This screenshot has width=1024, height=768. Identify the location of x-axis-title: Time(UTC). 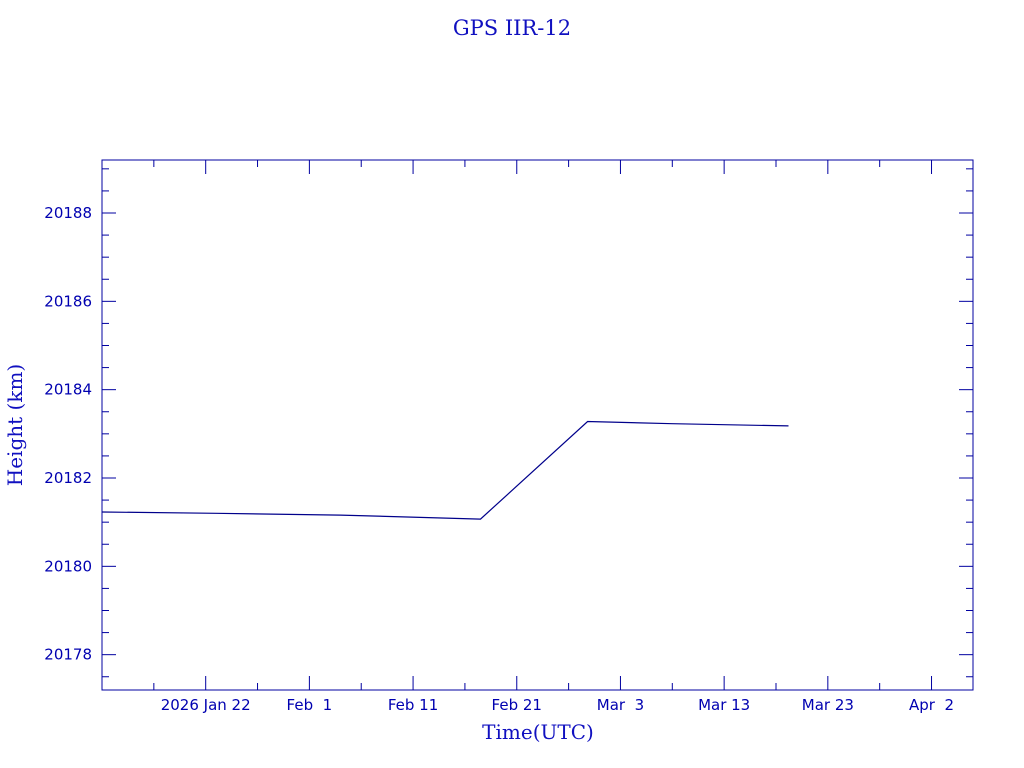
(538, 732).